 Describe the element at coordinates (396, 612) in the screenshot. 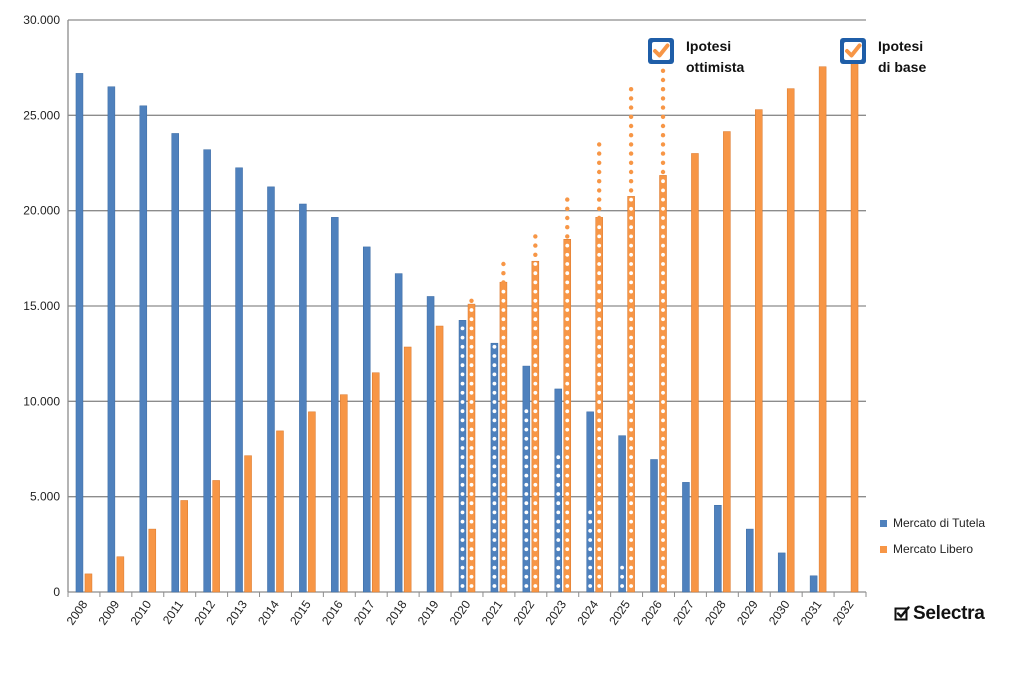

I see `x-tick-label: 2018` at that location.